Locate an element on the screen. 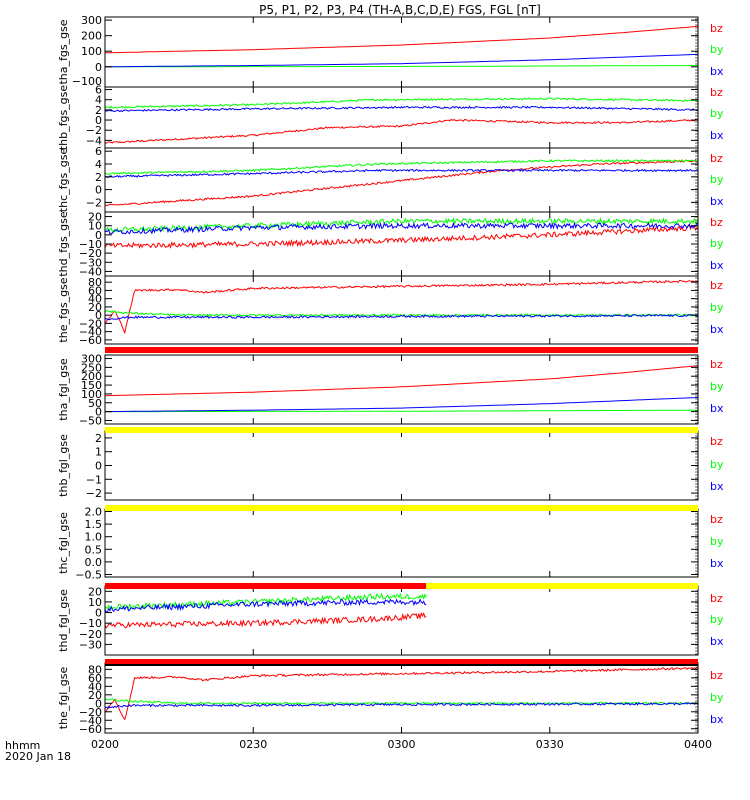 The width and height of the screenshot is (750, 800). y-tick-label: 150 is located at coordinates (91, 385).